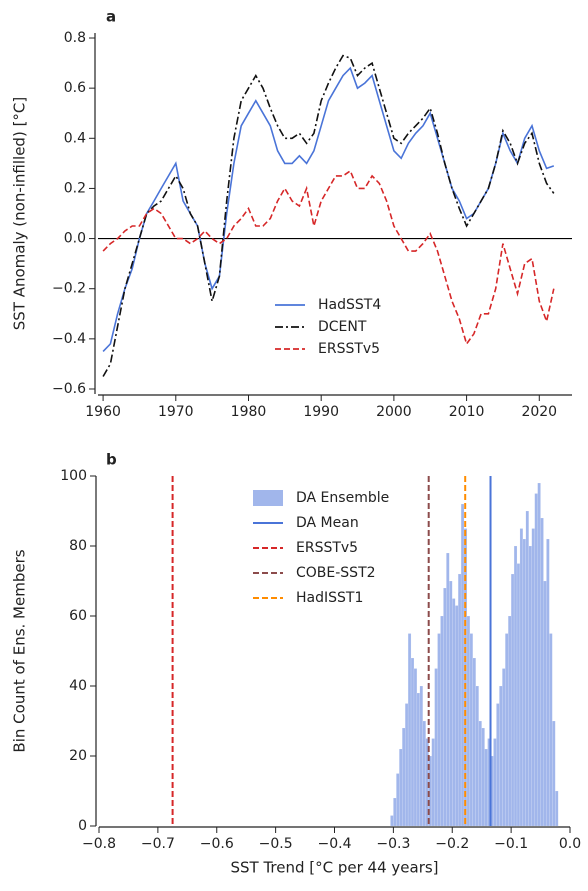  I want to click on x-tick-label: 1960, so click(103, 412).